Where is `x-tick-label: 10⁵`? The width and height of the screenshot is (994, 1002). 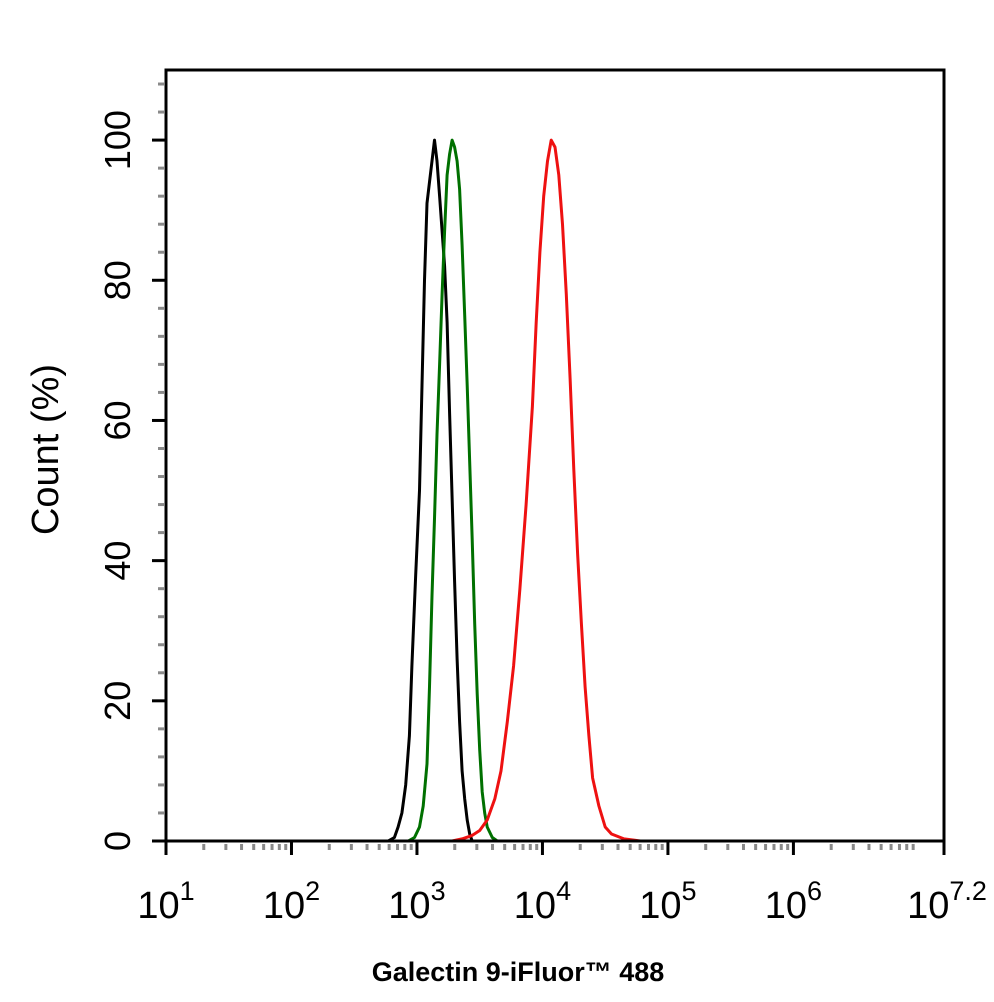 x-tick-label: 10⁵ is located at coordinates (667, 901).